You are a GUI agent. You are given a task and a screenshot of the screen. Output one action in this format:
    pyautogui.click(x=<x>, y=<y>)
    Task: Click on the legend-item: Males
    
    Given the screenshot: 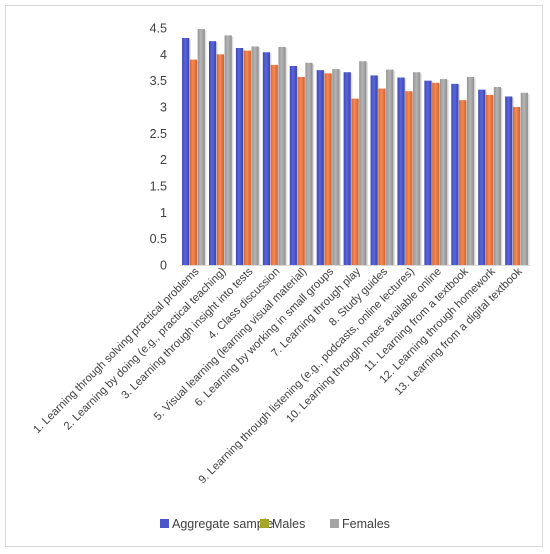 What is the action you would take?
    pyautogui.click(x=282, y=524)
    